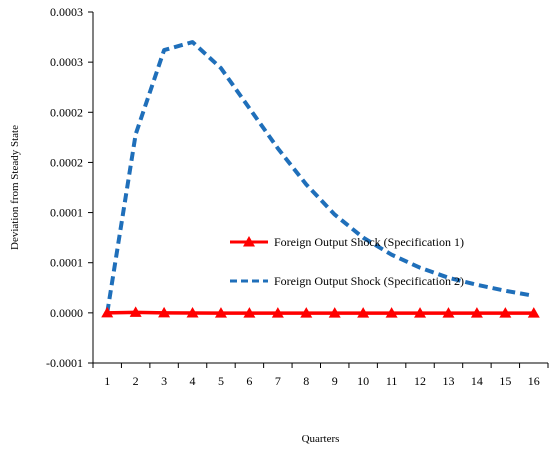  Describe the element at coordinates (306, 381) in the screenshot. I see `x-tick-label: 8` at that location.